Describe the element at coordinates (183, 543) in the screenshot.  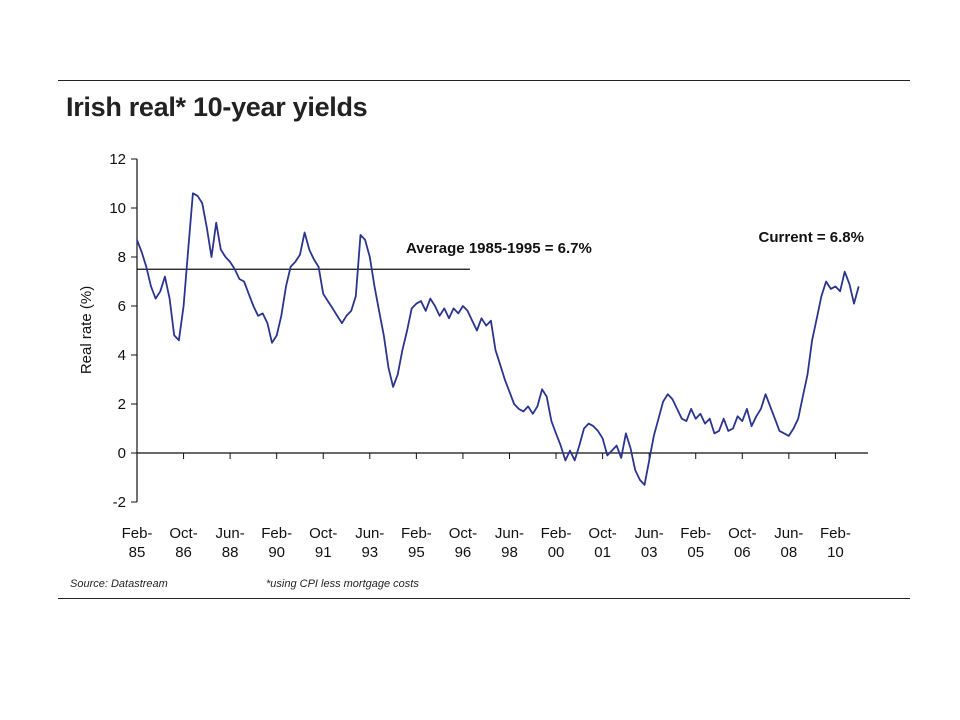
I see `x-tick-label: Oct-86` at that location.